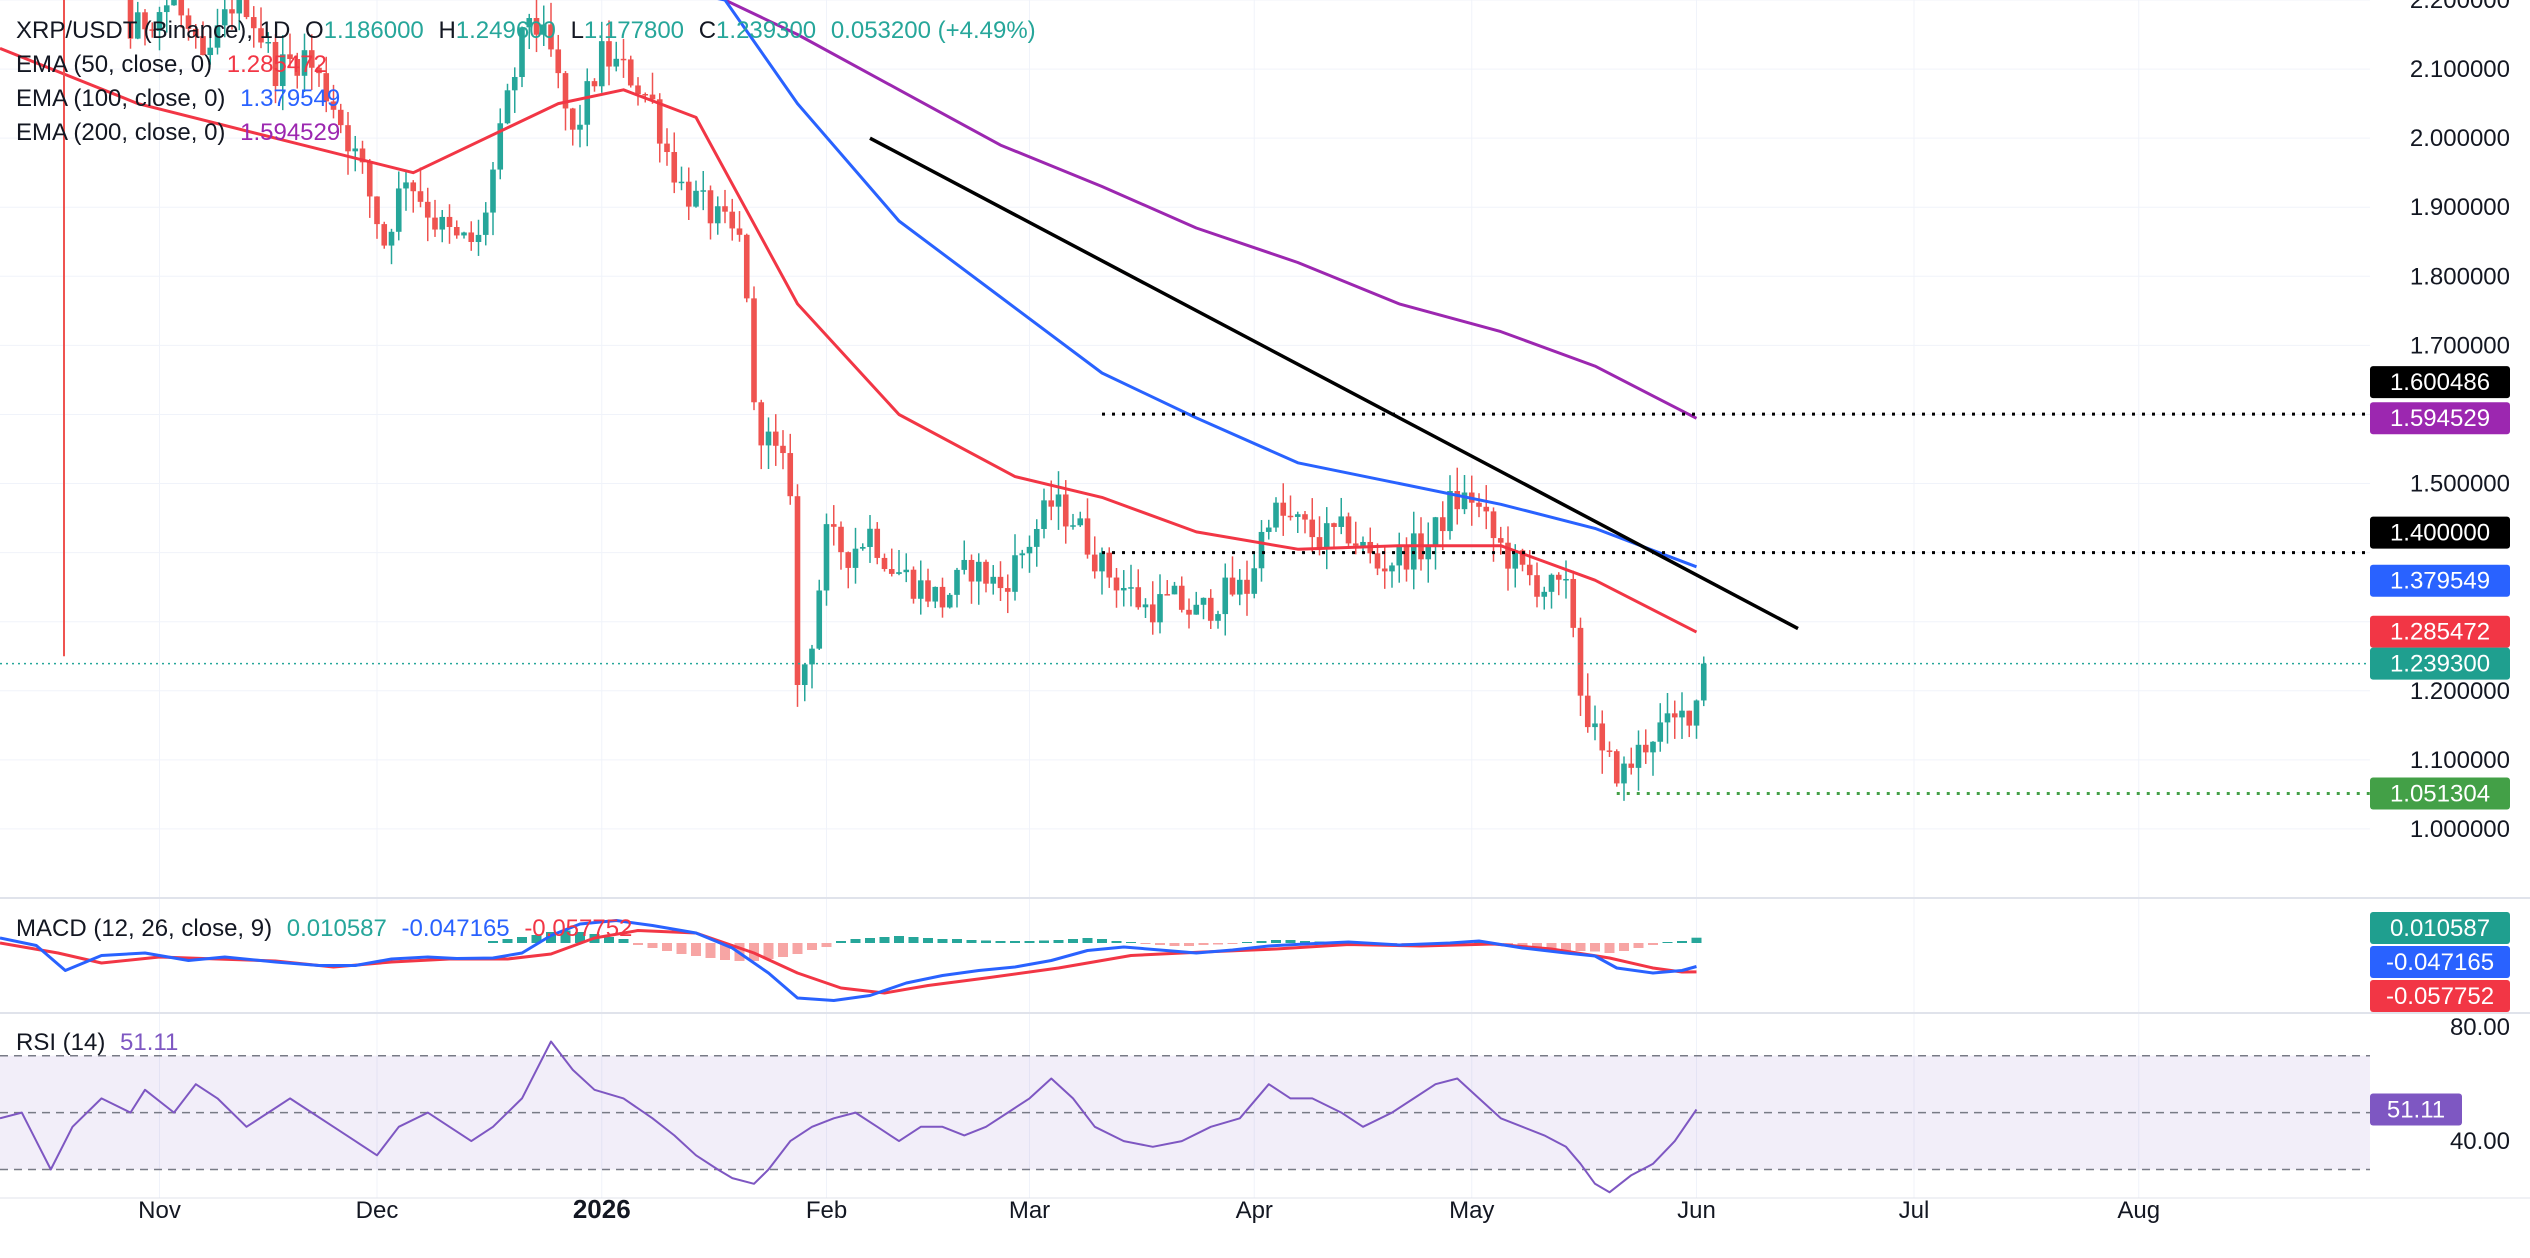  Describe the element at coordinates (2440, 664) in the screenshot. I see `price-badge-text: 1.239300` at that location.